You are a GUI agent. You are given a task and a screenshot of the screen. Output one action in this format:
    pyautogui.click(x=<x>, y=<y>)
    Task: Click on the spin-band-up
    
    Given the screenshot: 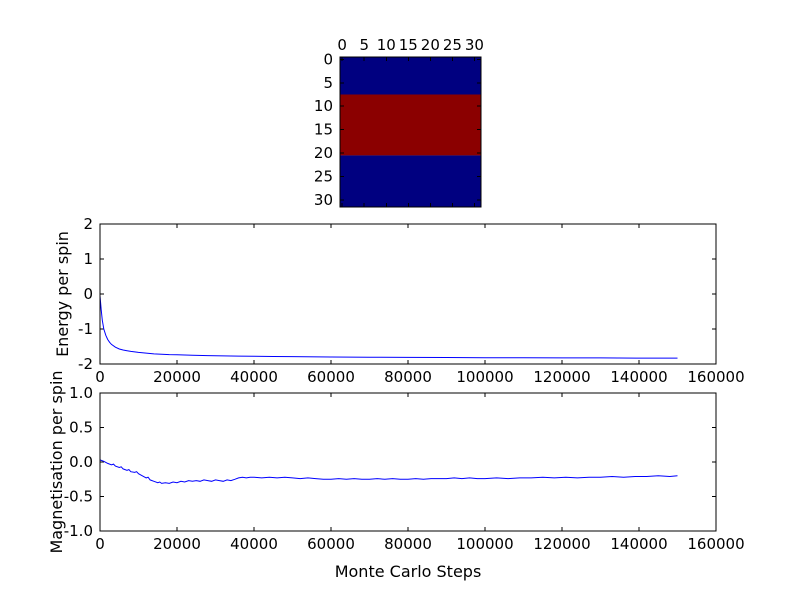 What is the action you would take?
    pyautogui.click(x=410, y=125)
    